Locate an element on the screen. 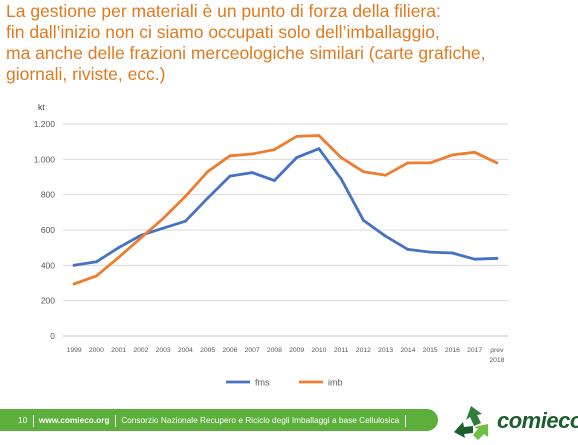  legend-label-fms: fms is located at coordinates (262, 383).